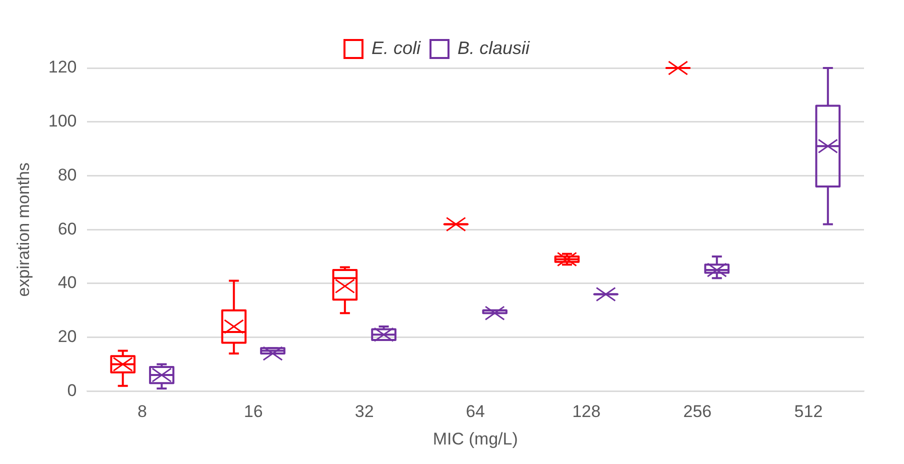 The width and height of the screenshot is (904, 464). Describe the element at coordinates (23, 229) in the screenshot. I see `y-axis-title: expiration months` at that location.